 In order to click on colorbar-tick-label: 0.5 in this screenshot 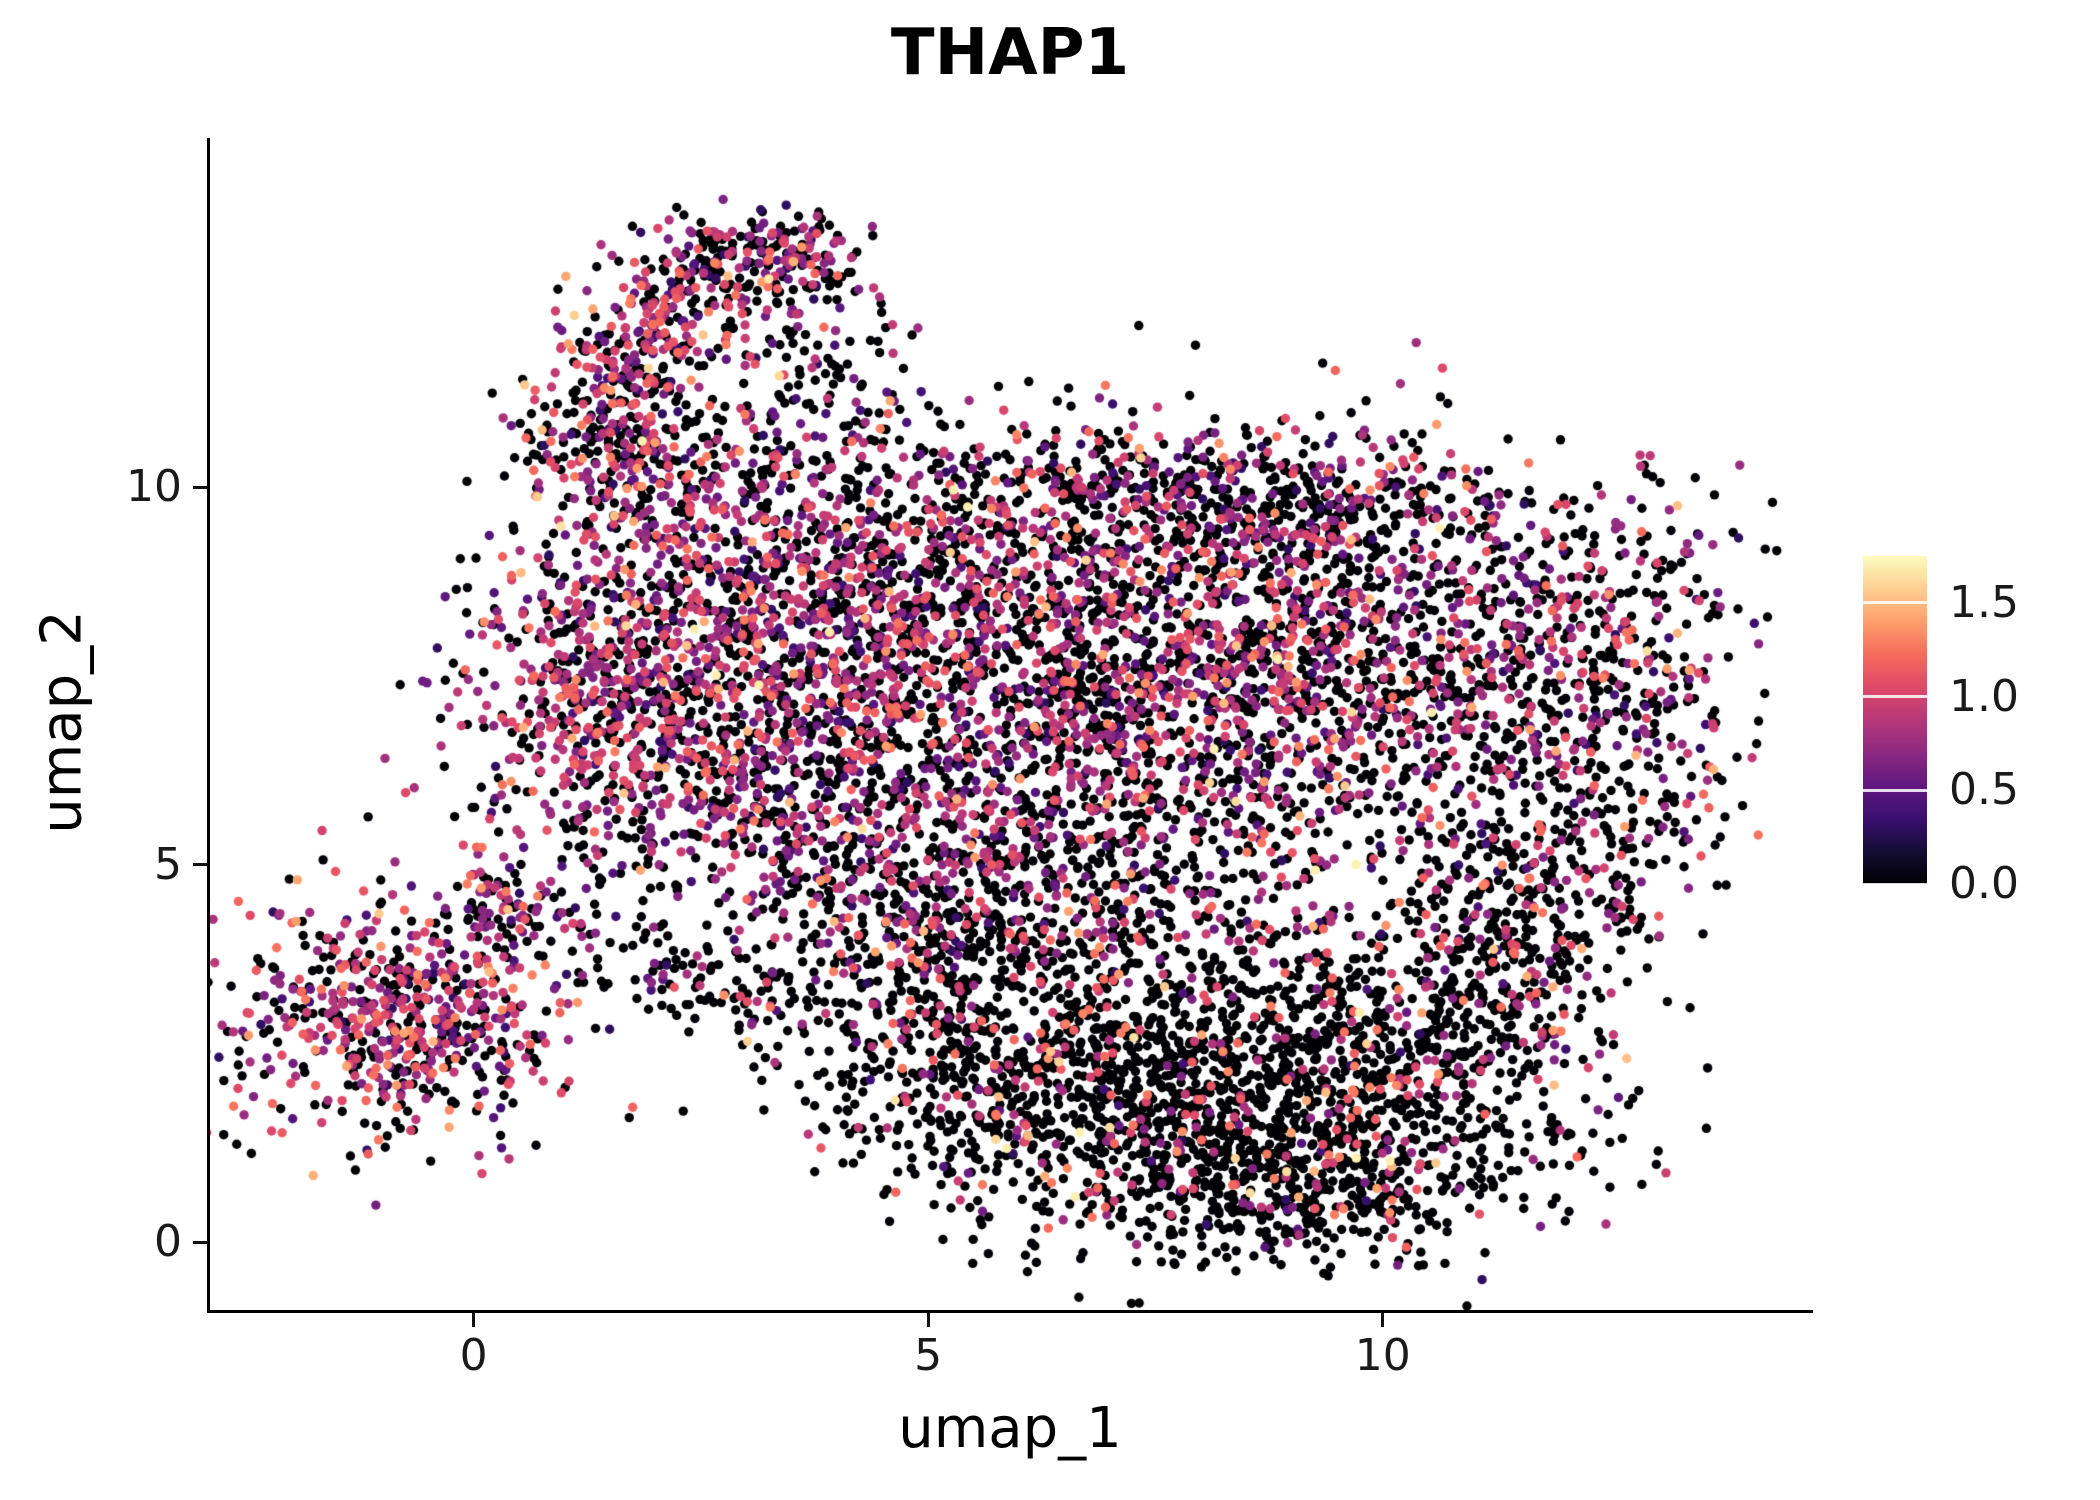, I will do `click(1984, 790)`.